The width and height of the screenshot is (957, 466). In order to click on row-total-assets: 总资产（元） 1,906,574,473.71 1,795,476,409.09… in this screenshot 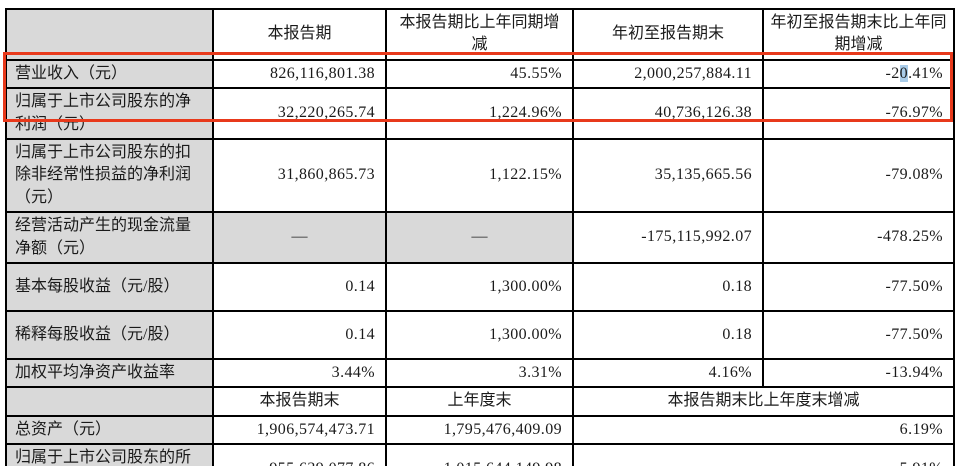, I will do `click(480, 430)`.